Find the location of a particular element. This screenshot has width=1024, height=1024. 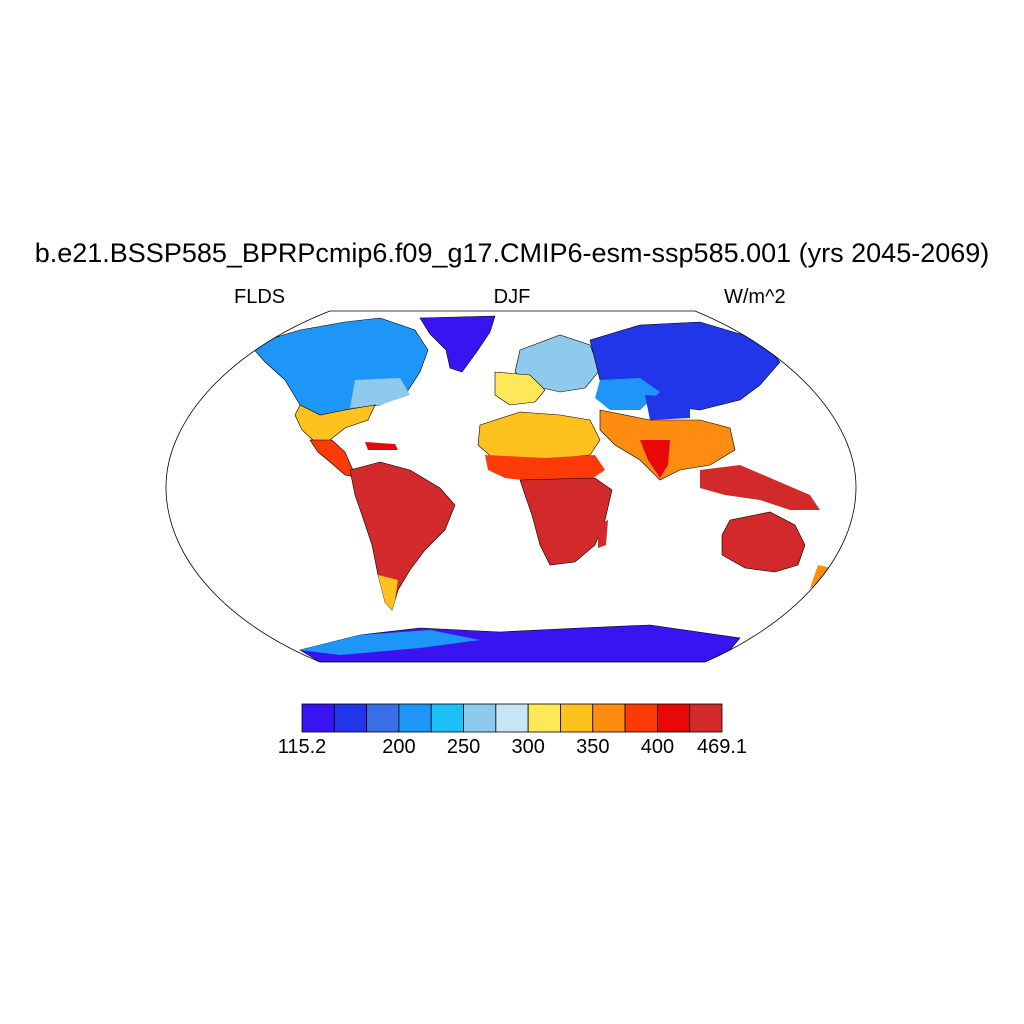

colorbar-tick-label: 300 is located at coordinates (528, 747).